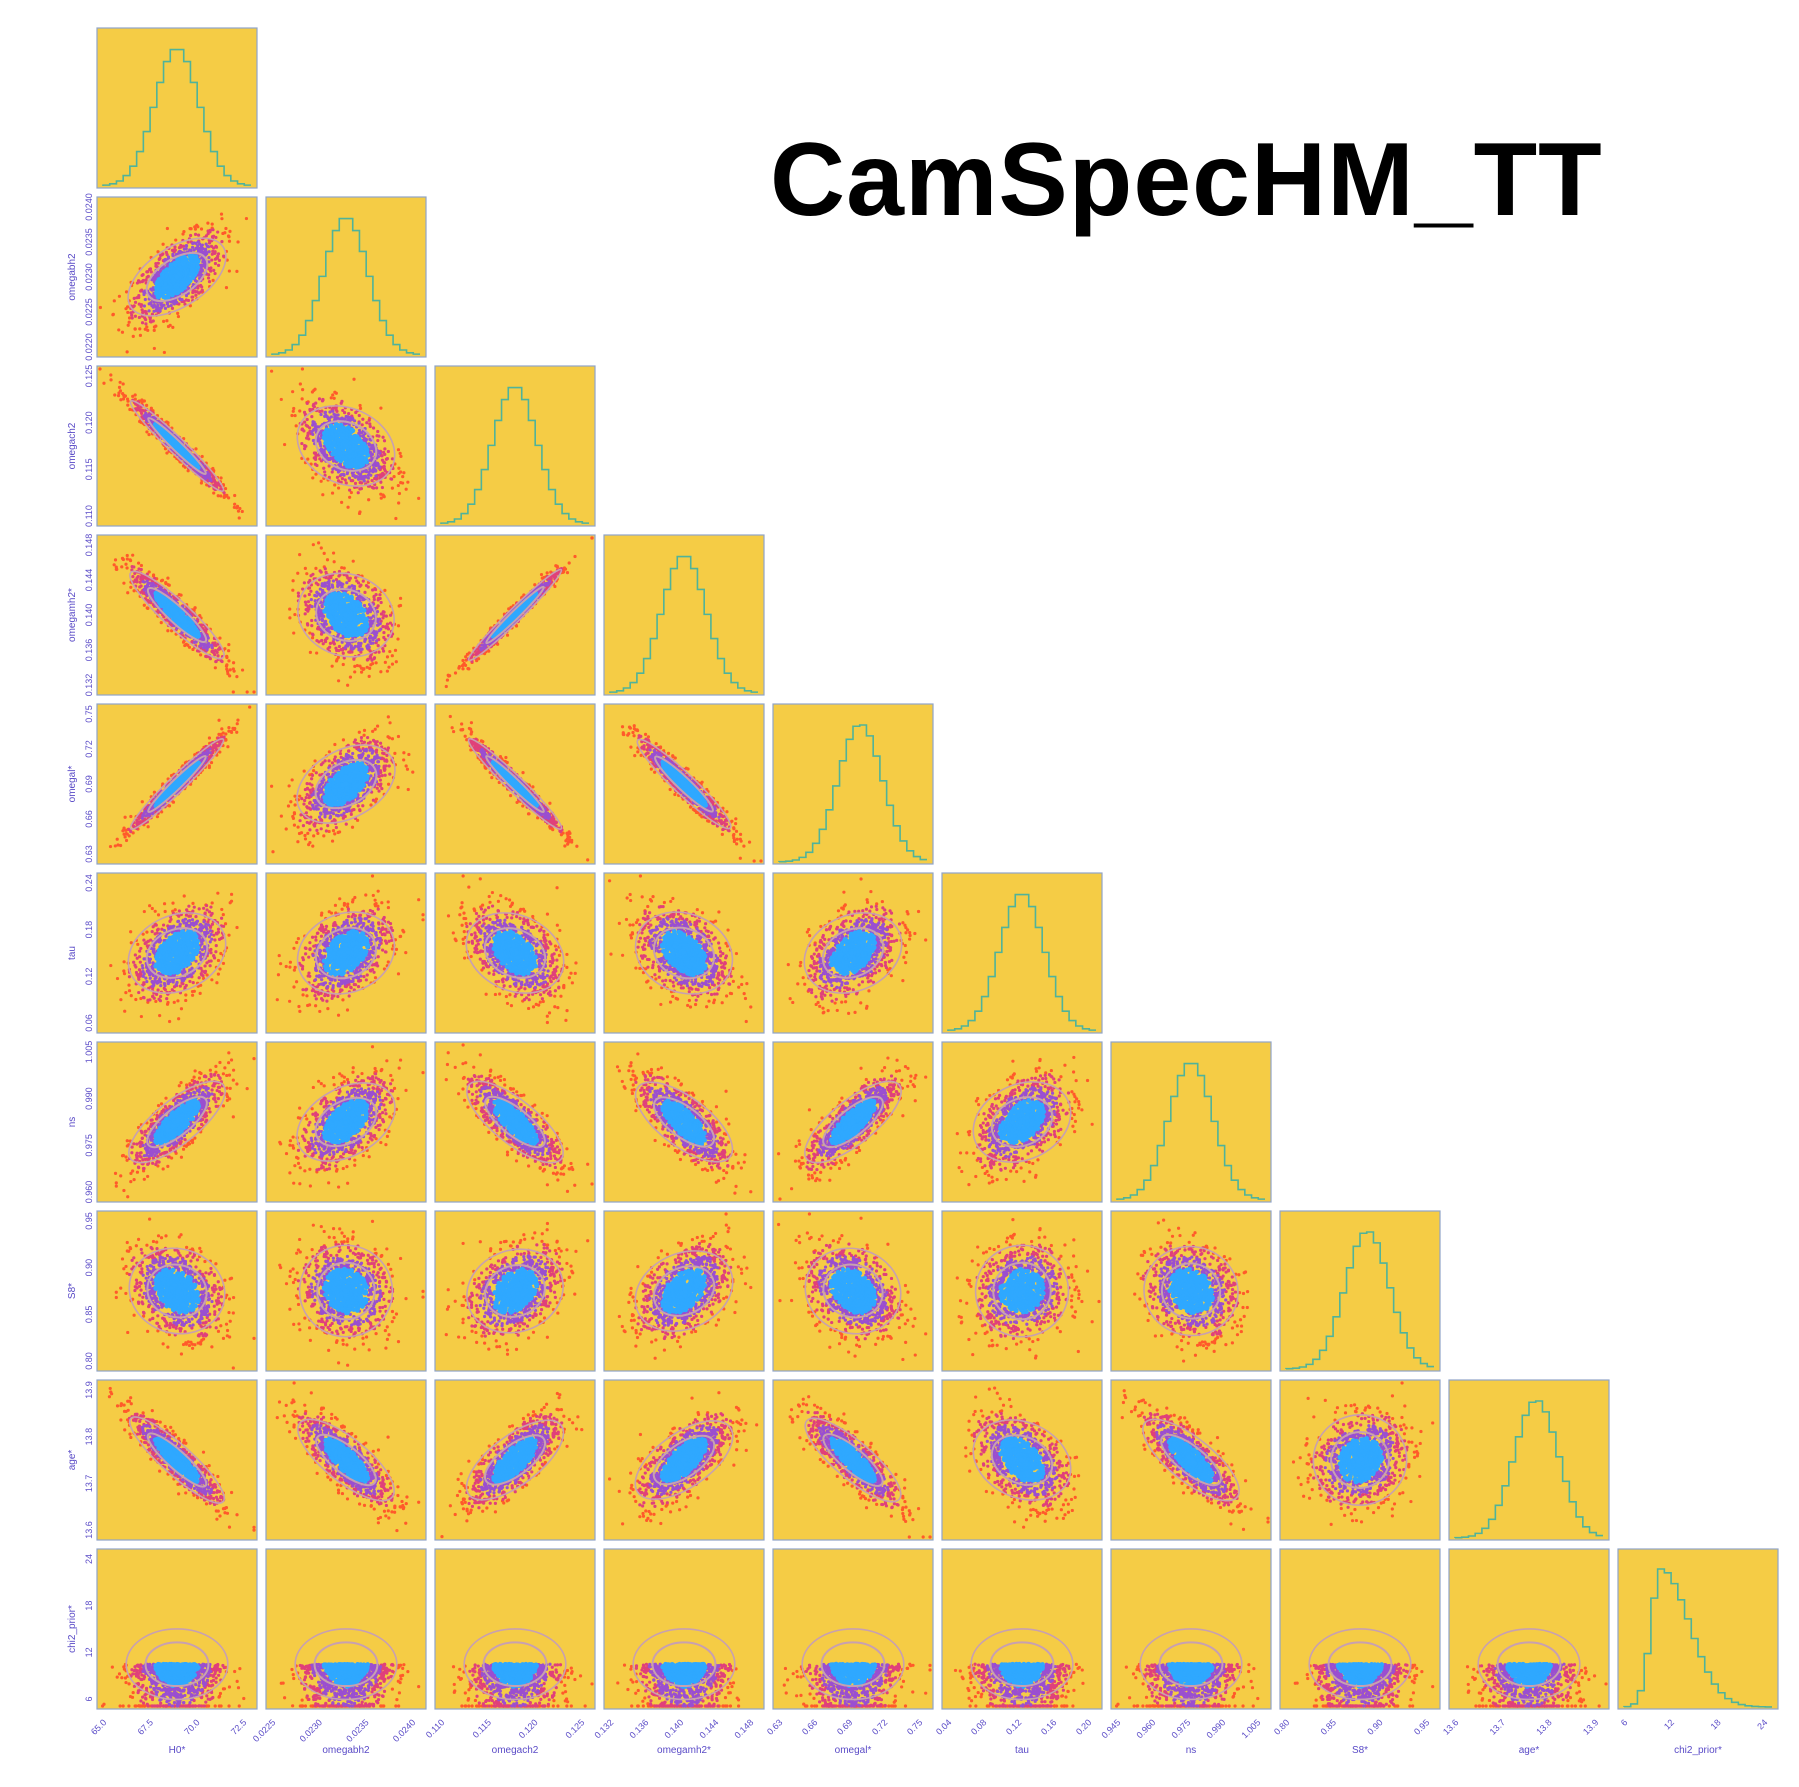  What do you see at coordinates (89, 422) in the screenshot?
I see `y-tick-label: 0.120` at bounding box center [89, 422].